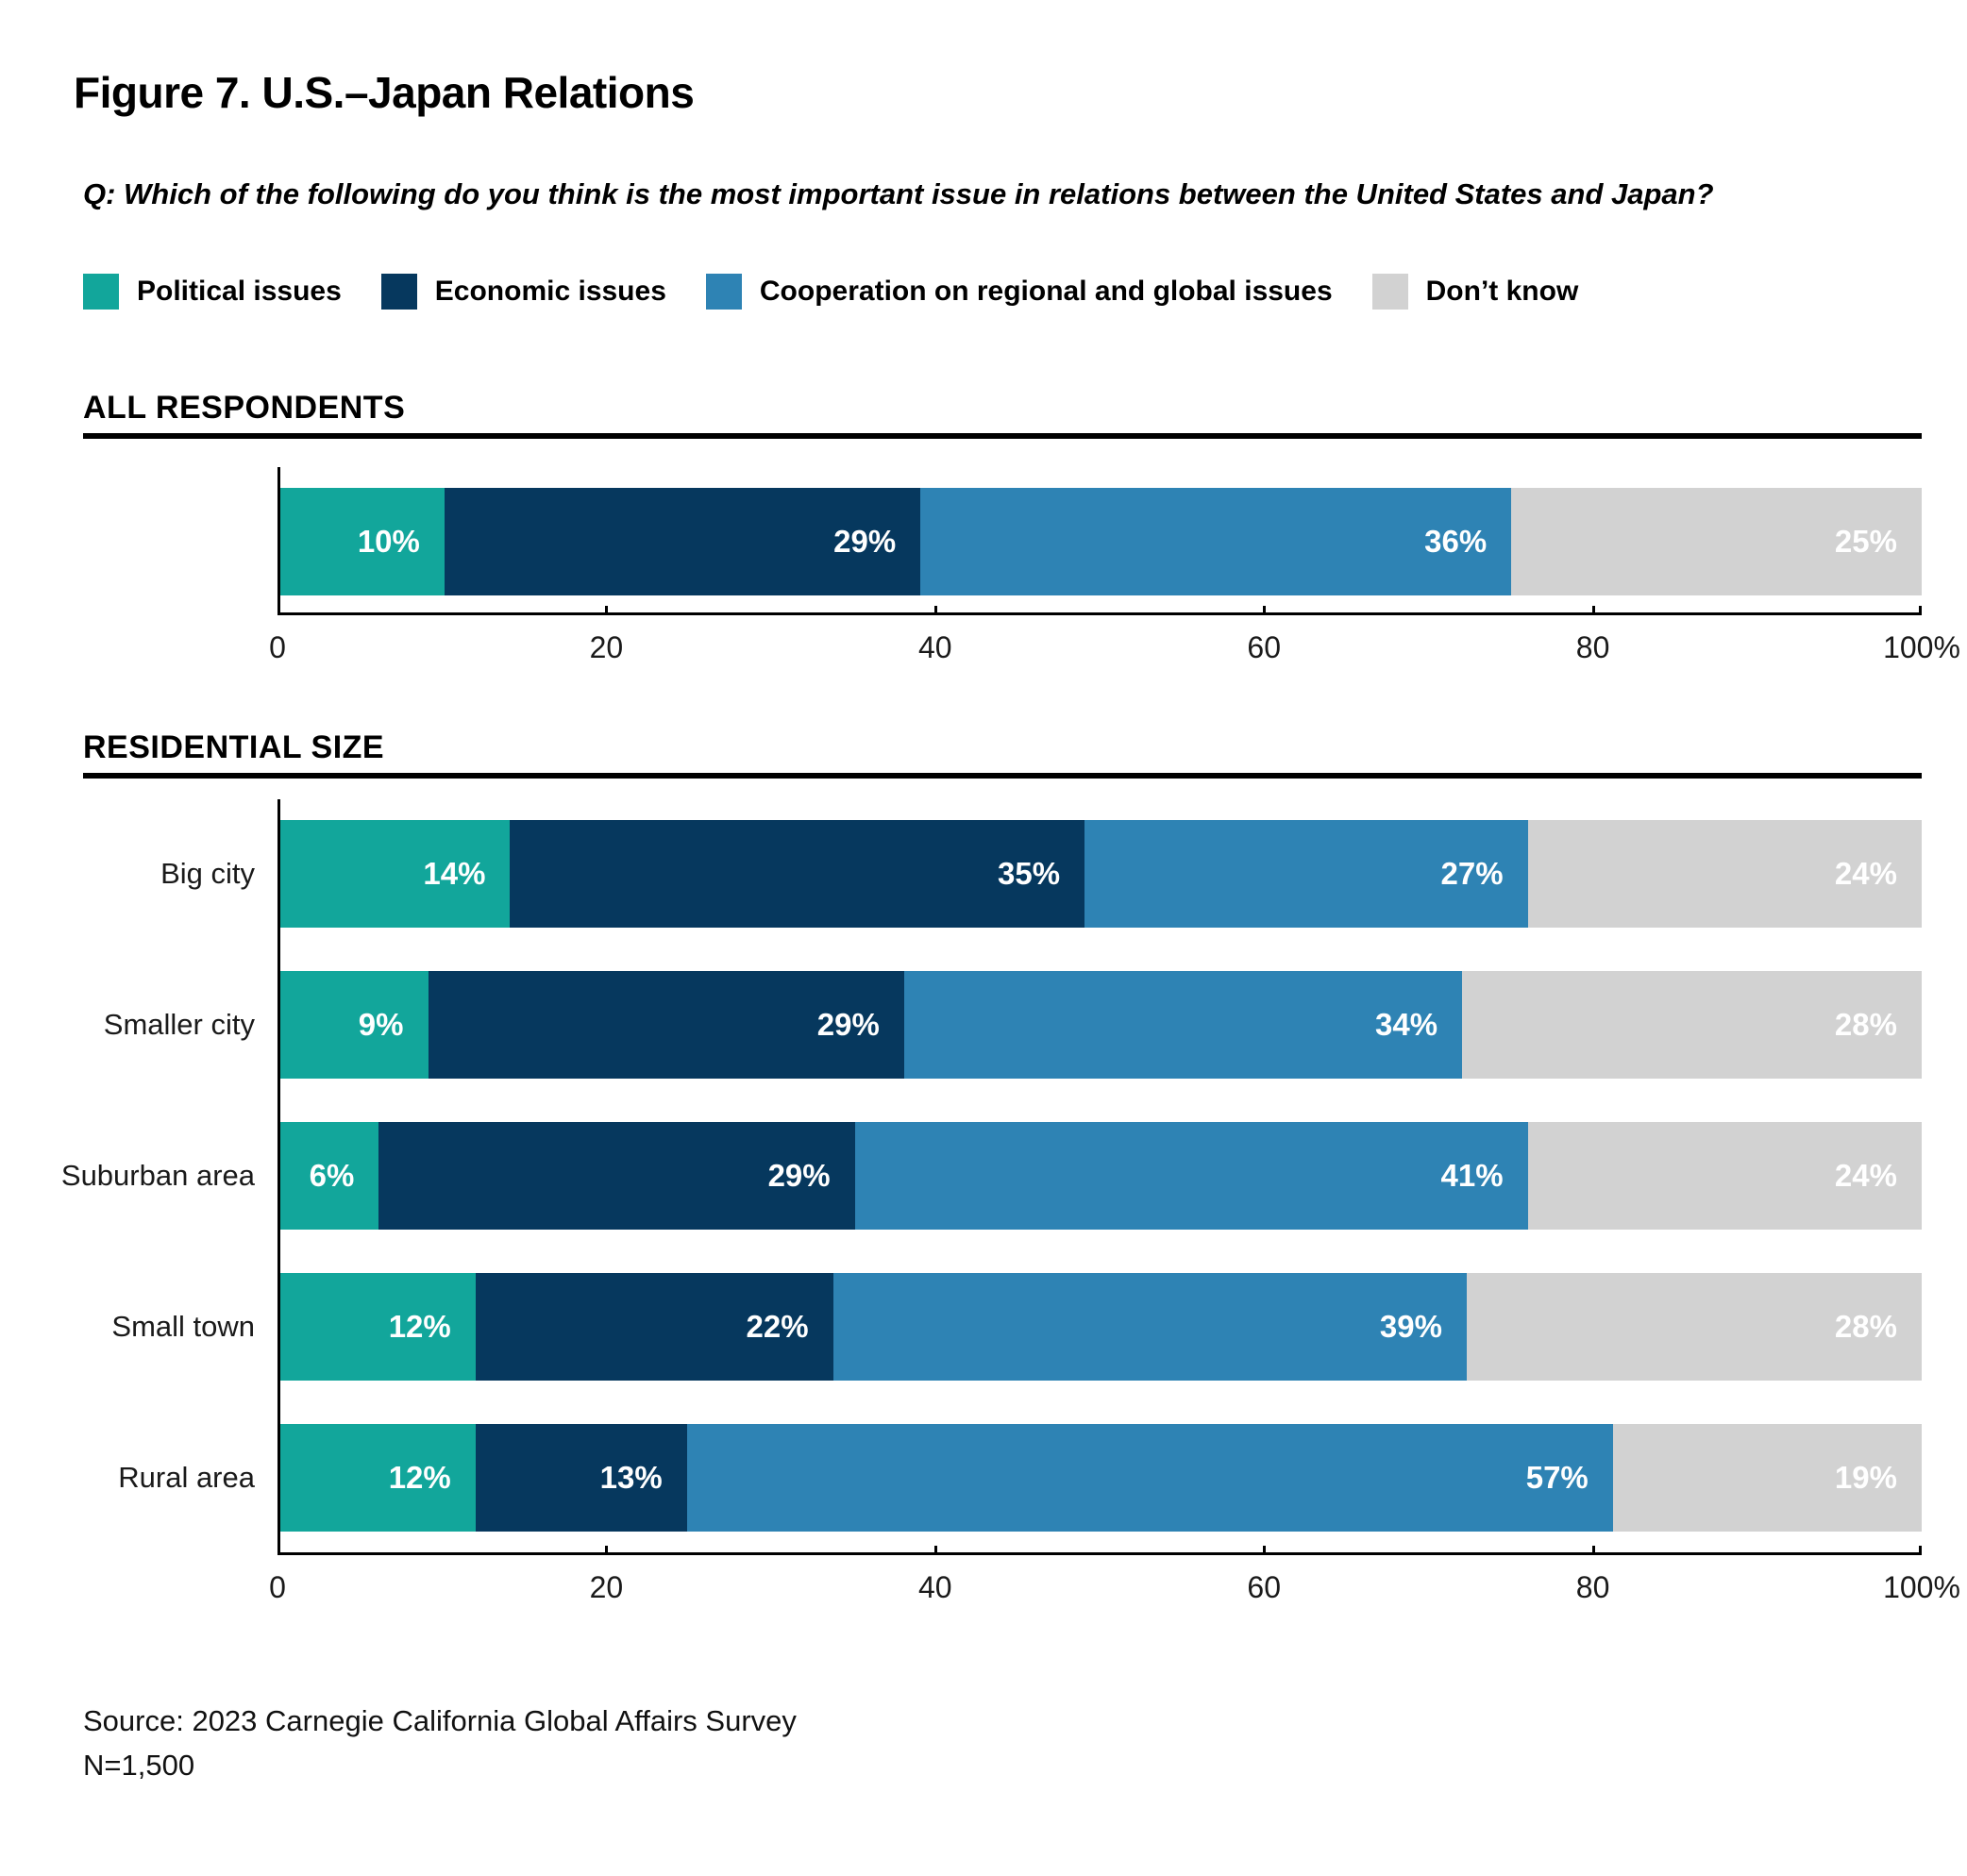 Image resolution: width=1967 pixels, height=1876 pixels. Describe the element at coordinates (208, 874) in the screenshot. I see `category-label: Big city` at that location.